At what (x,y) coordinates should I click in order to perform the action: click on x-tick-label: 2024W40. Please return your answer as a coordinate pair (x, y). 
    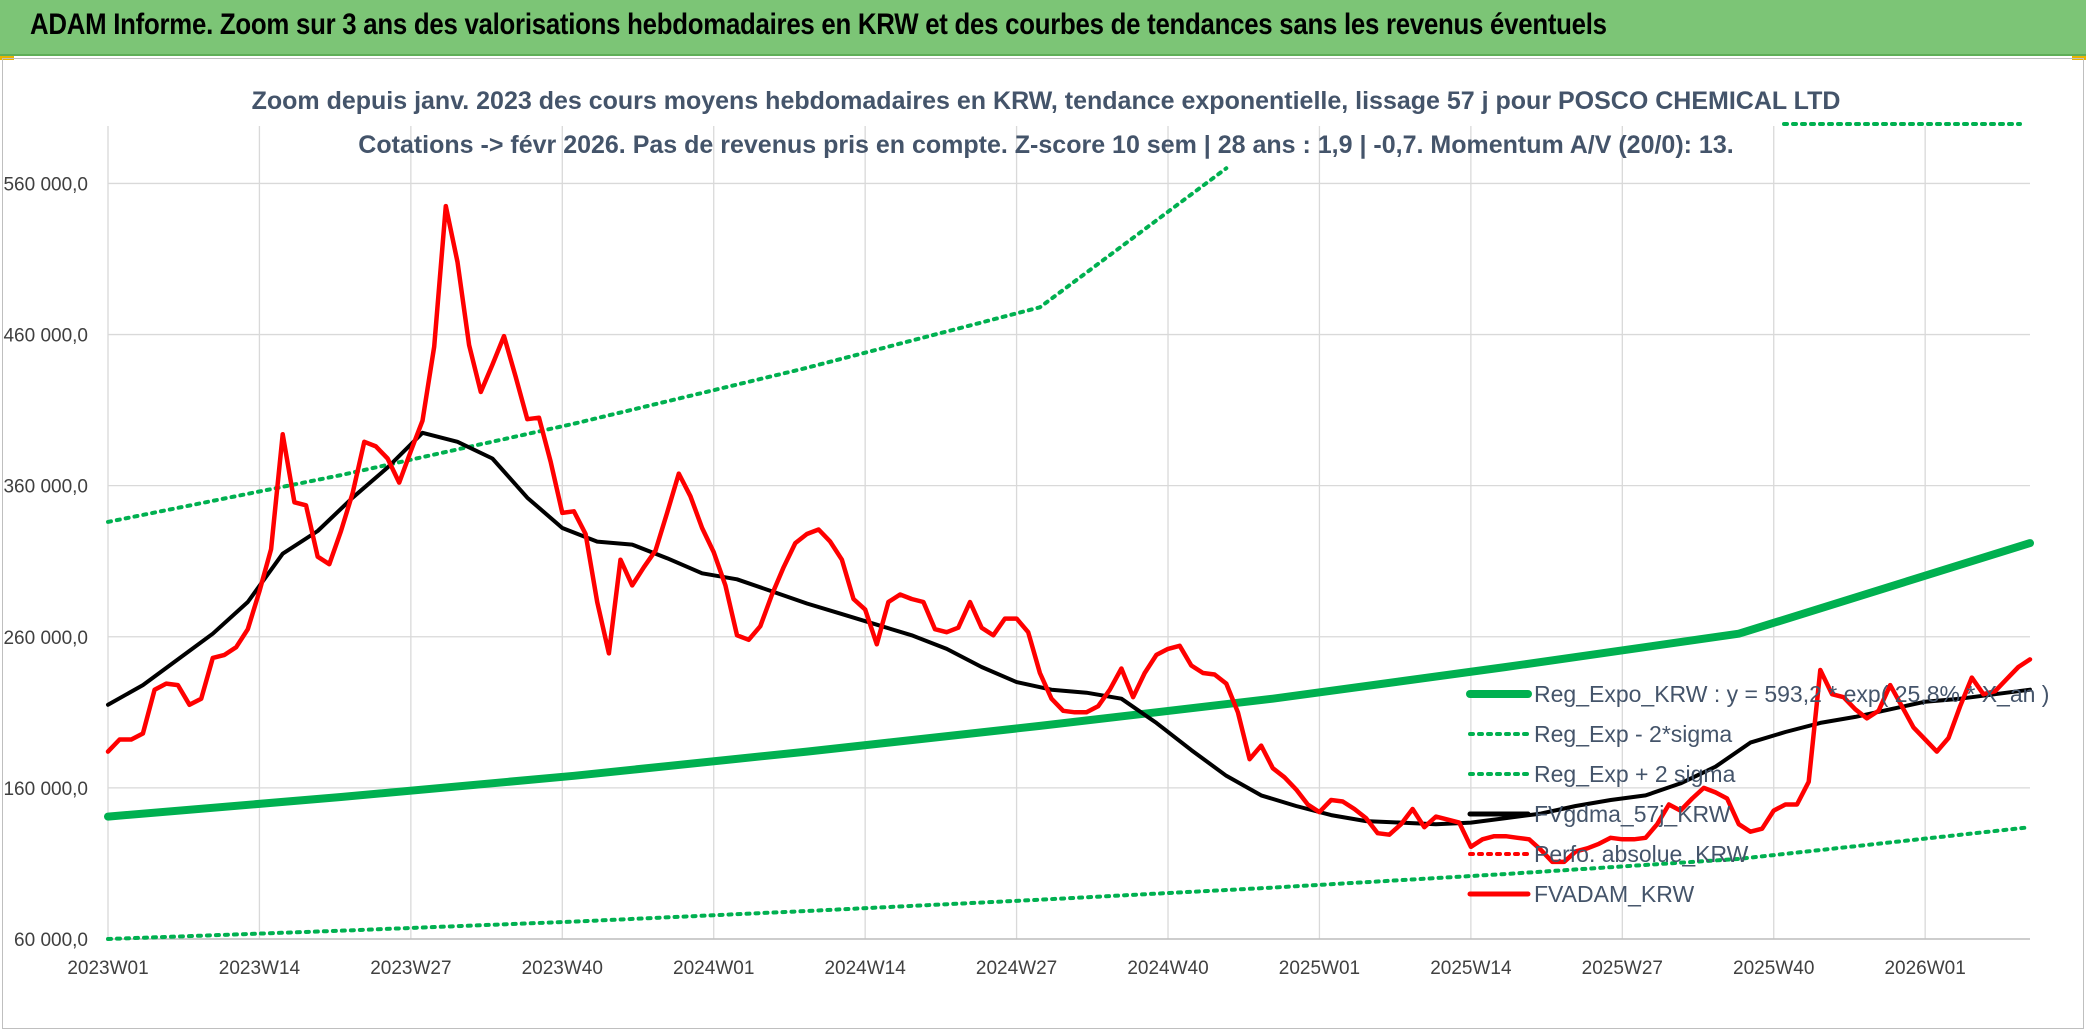
    Looking at the image, I should click on (1167, 968).